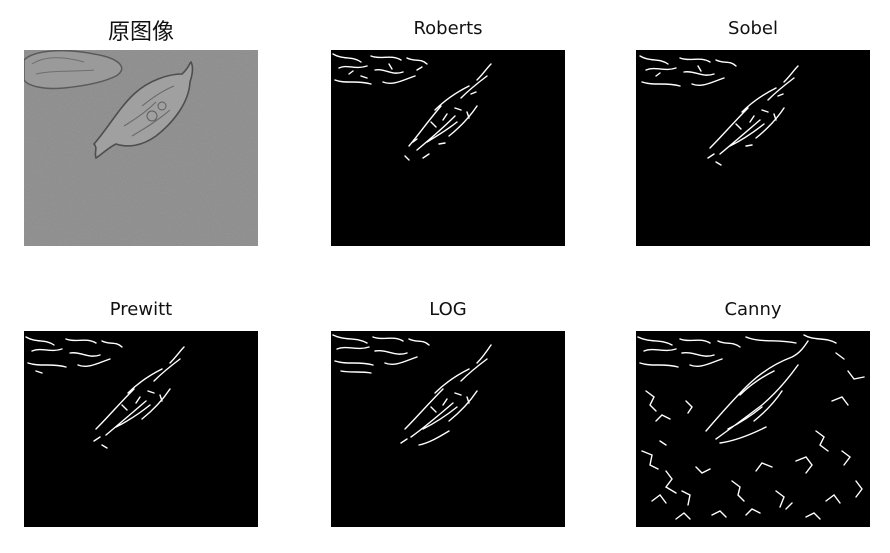 Image resolution: width=890 pixels, height=553 pixels. I want to click on panel-title: Roberts, so click(448, 28).